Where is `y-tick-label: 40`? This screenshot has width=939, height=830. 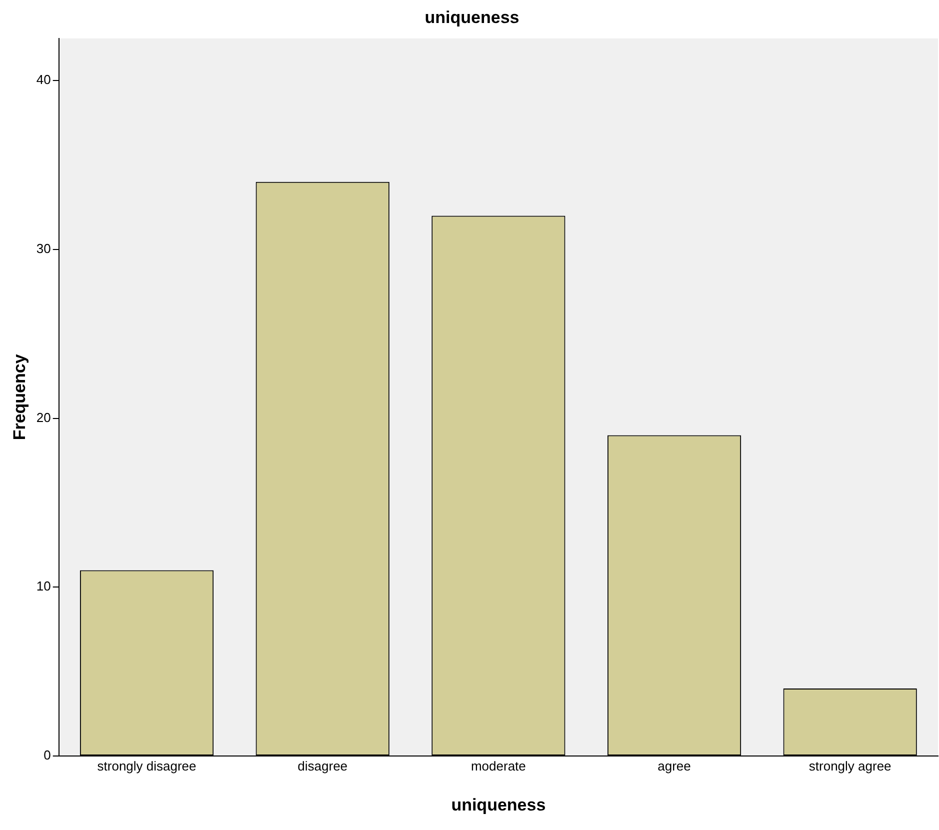 y-tick-label: 40 is located at coordinates (43, 80).